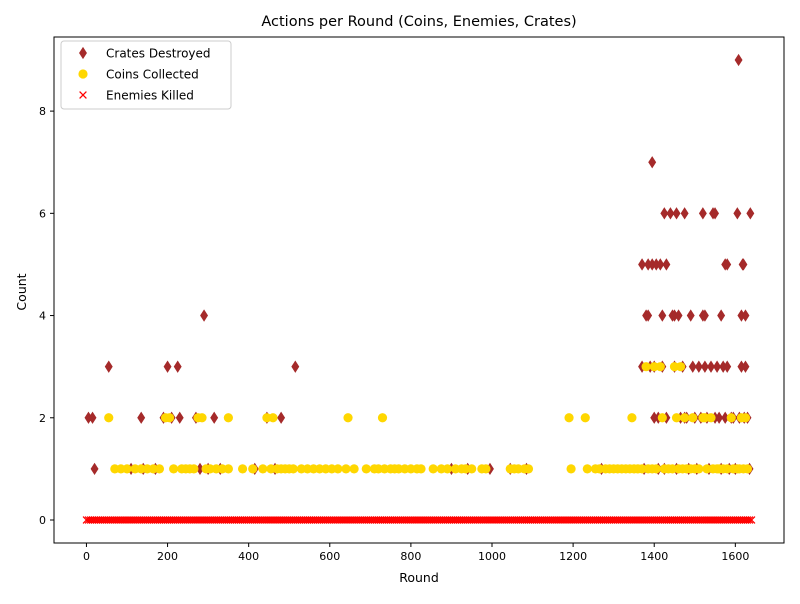 The height and width of the screenshot is (604, 800). I want to click on legend-box, so click(146, 75).